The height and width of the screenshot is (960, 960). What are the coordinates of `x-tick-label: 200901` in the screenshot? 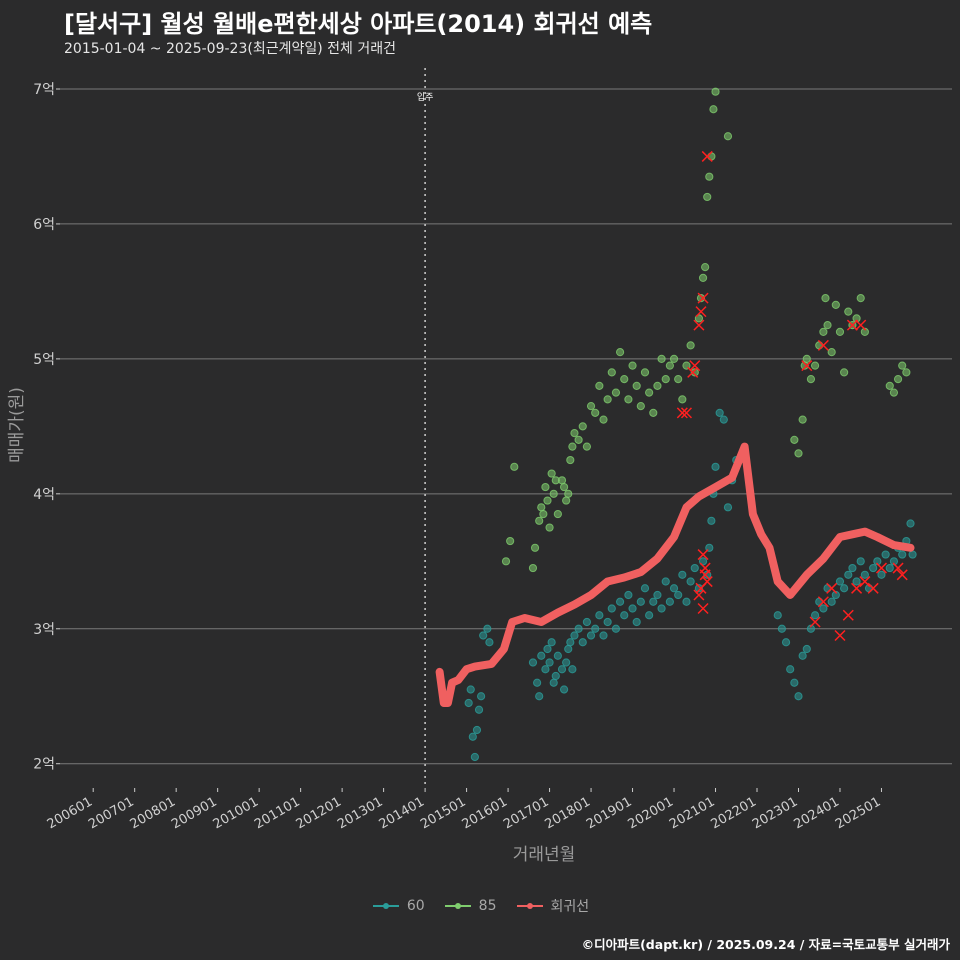 It's located at (194, 813).